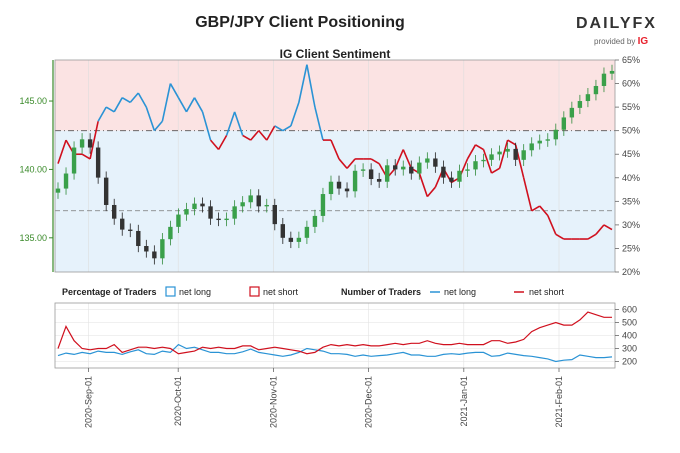 The height and width of the screenshot is (453, 680). Describe the element at coordinates (369, 402) in the screenshot. I see `date-tick-label-3: 2020-Dec-01` at that location.